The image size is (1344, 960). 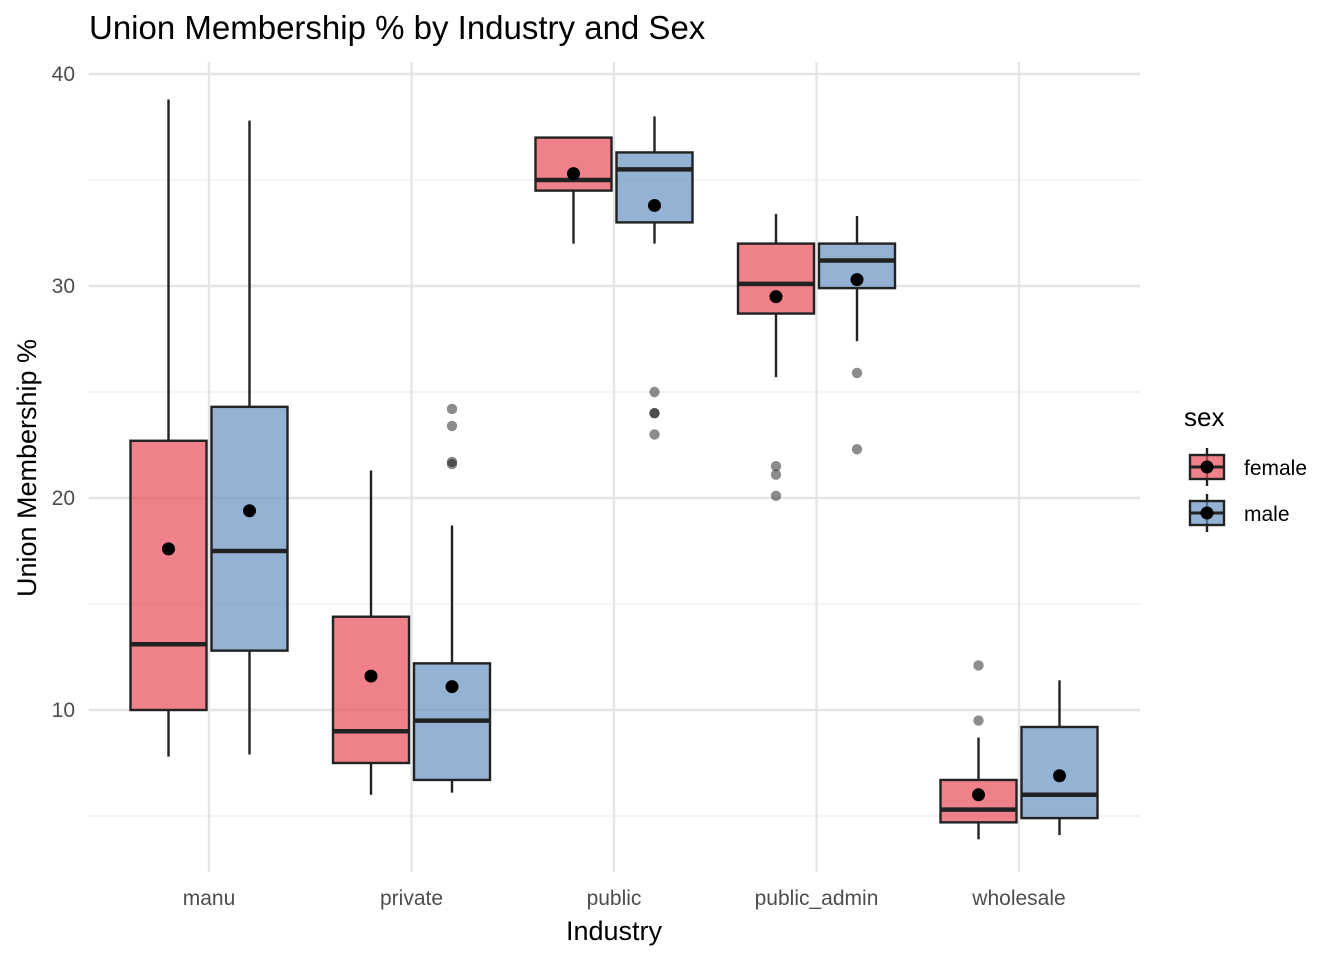 What do you see at coordinates (63, 392) in the screenshot?
I see `y-axis-ticks: 10 20 30 40` at bounding box center [63, 392].